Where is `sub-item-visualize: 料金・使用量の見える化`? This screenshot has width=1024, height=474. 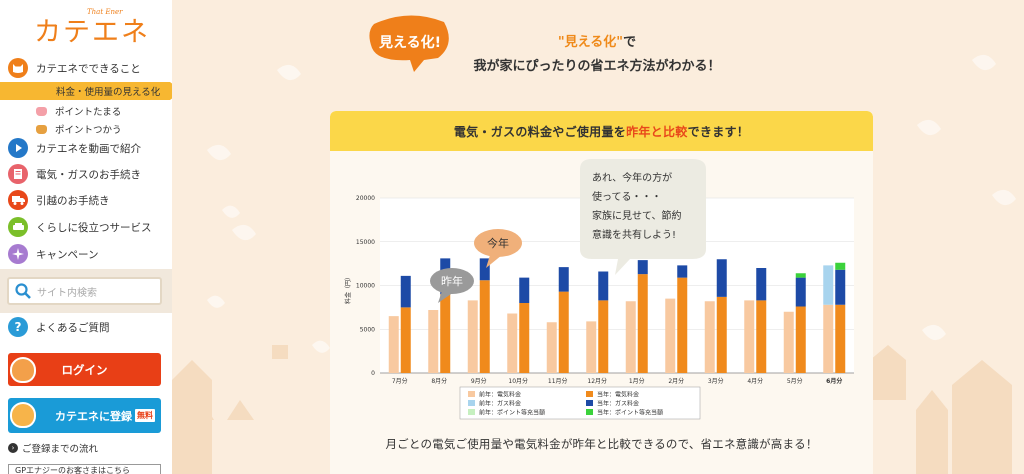 sub-item-visualize: 料金・使用量の見える化 is located at coordinates (86, 91).